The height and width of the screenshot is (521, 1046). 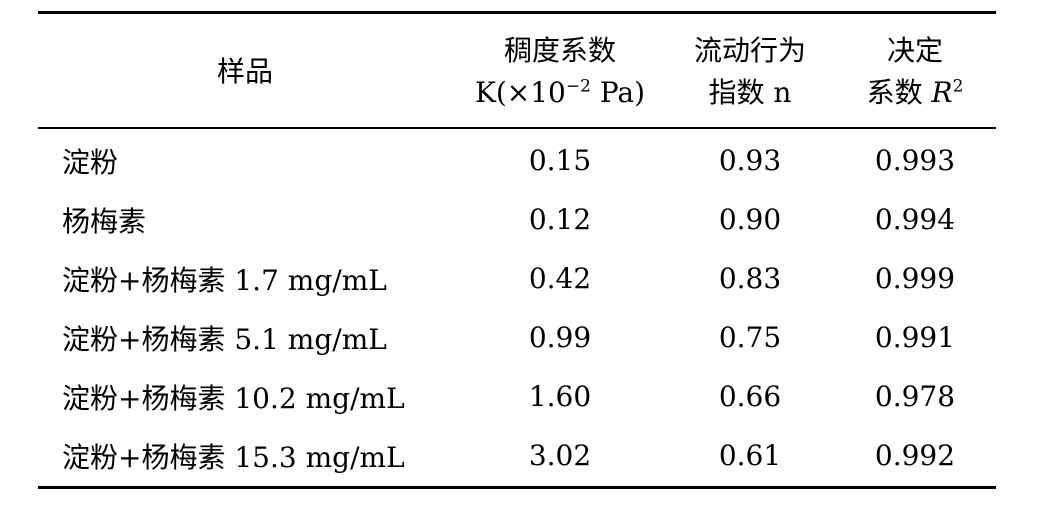 I want to click on cell-sample: 淀粉+杨梅素 1.7 mg/mL, so click(x=224, y=280).